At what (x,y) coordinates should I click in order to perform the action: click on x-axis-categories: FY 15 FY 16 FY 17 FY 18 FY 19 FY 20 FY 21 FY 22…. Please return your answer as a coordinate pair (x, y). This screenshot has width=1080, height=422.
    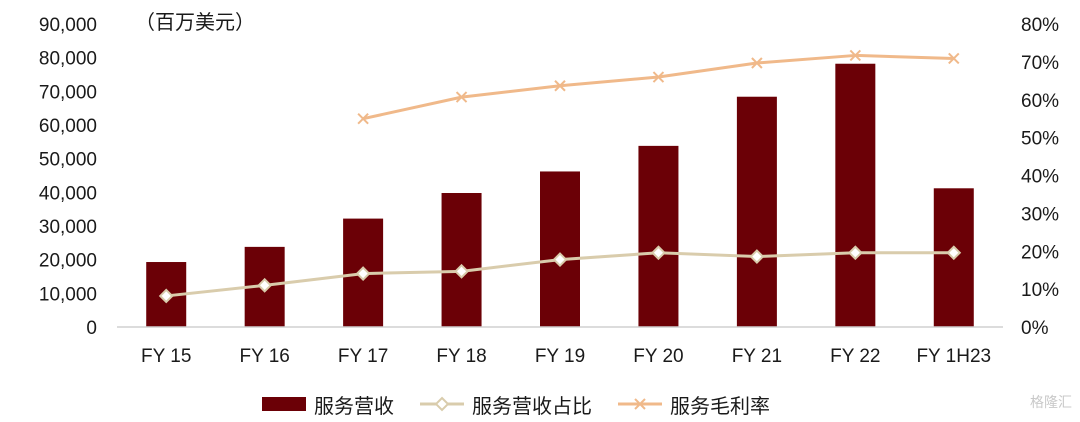
    Looking at the image, I should click on (566, 356).